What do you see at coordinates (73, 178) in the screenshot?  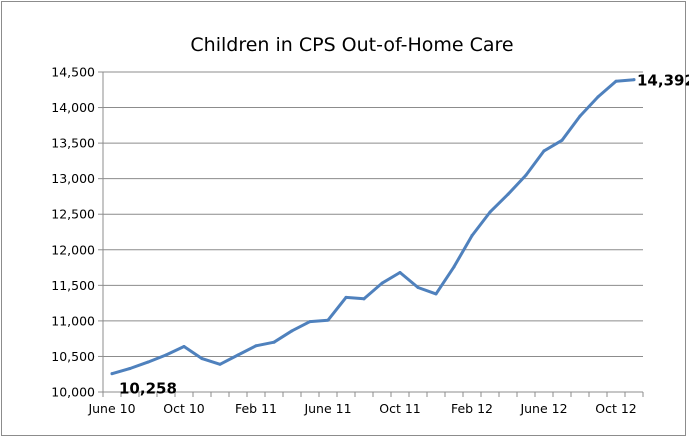 I see `y-tick-label: 13,000` at bounding box center [73, 178].